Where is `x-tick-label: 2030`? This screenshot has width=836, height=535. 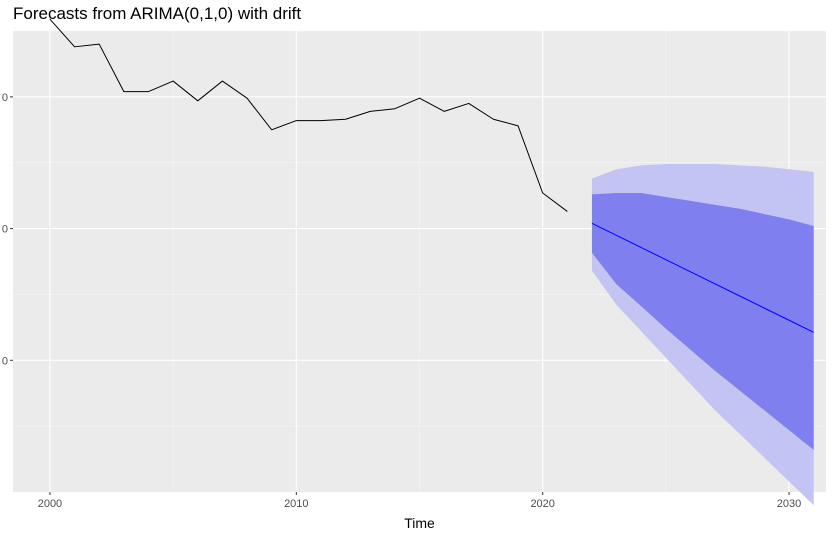
x-tick-label: 2030 is located at coordinates (789, 504).